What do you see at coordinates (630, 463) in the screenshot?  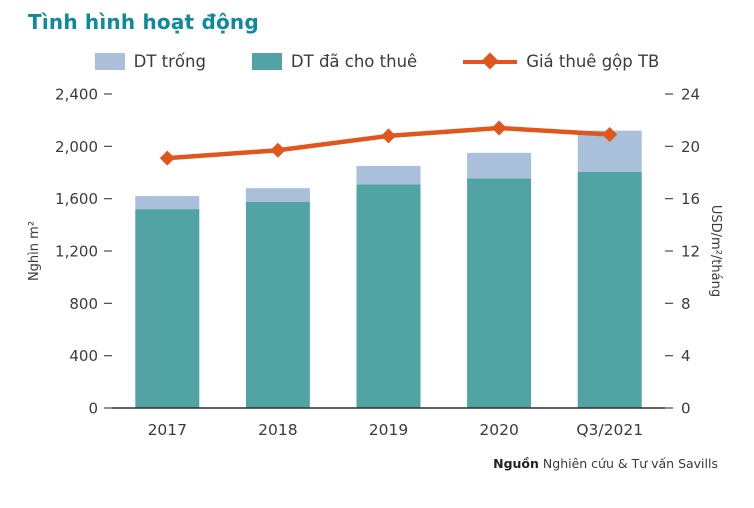 I see `source-text: Nghiên cứu & Tư vấn Savills` at bounding box center [630, 463].